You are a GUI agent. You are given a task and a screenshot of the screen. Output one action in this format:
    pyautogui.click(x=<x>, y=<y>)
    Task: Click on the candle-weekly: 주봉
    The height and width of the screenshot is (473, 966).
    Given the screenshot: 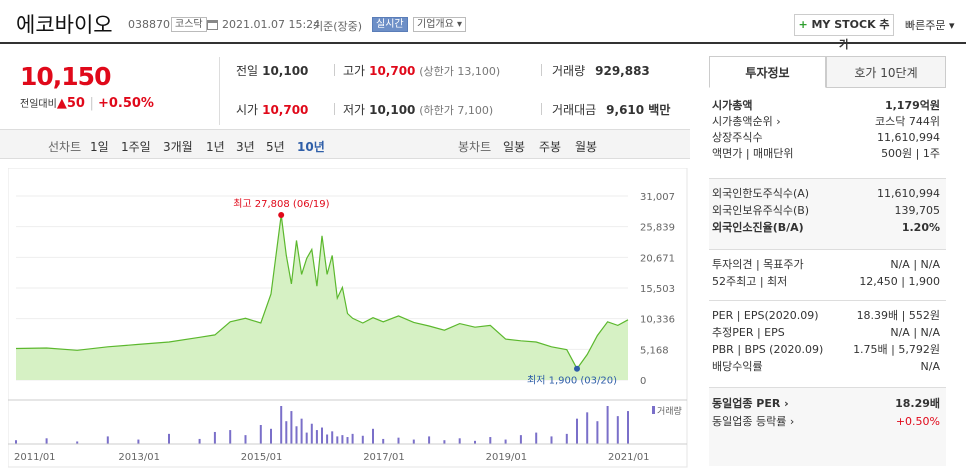 What is the action you would take?
    pyautogui.click(x=550, y=147)
    